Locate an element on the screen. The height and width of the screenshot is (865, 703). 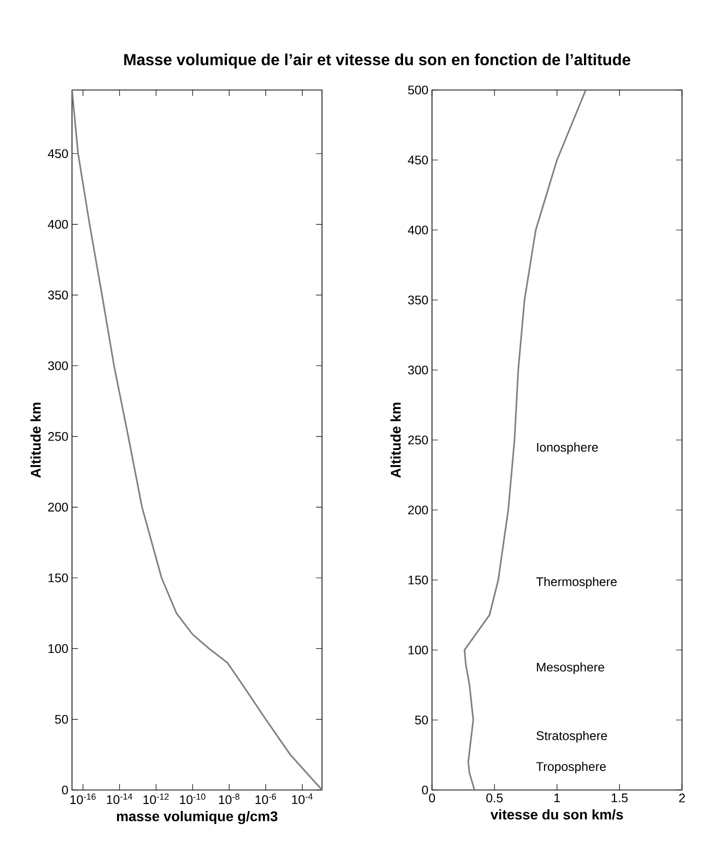
x-tick-label: 10$^{-14}$ is located at coordinates (119, 799).